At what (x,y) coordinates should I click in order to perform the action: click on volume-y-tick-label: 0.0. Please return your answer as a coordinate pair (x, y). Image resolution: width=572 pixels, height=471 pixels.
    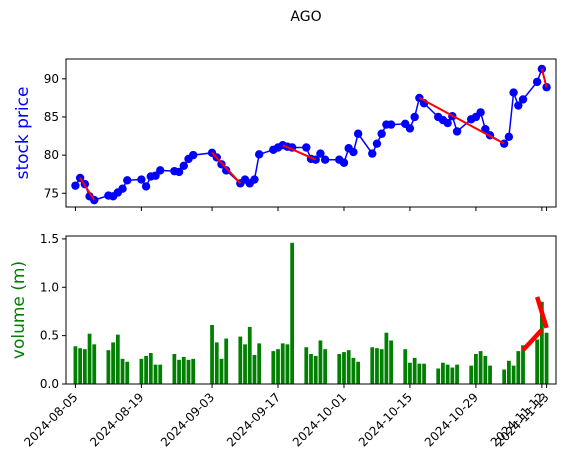
    Looking at the image, I should click on (49, 384).